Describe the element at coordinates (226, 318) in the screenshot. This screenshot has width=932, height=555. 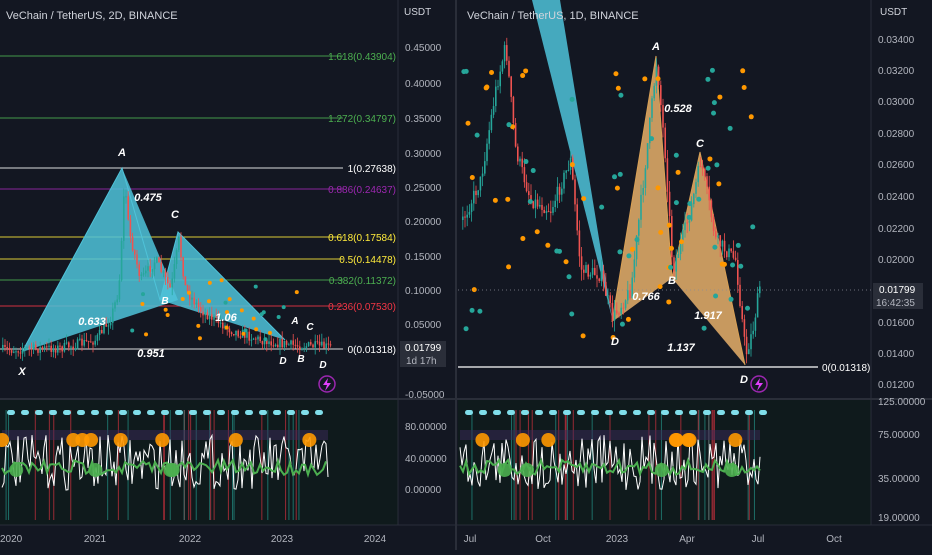
I see `left-ratio-abc: 1.06` at that location.